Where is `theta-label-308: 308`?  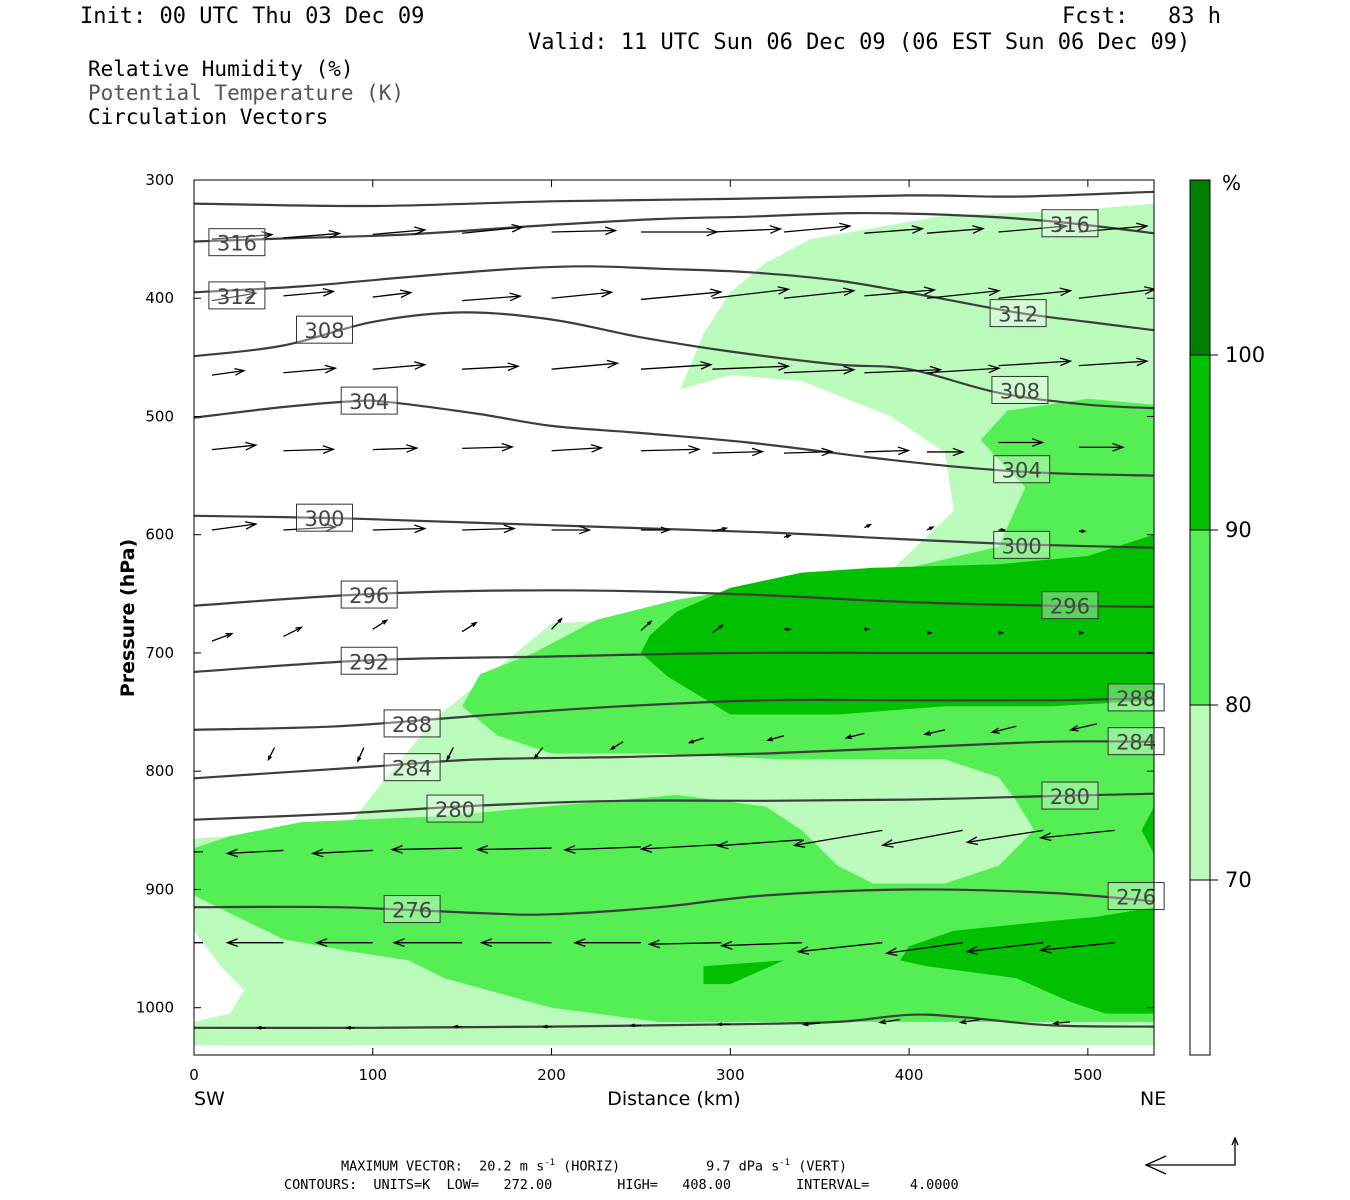
theta-label-308: 308 is located at coordinates (325, 329).